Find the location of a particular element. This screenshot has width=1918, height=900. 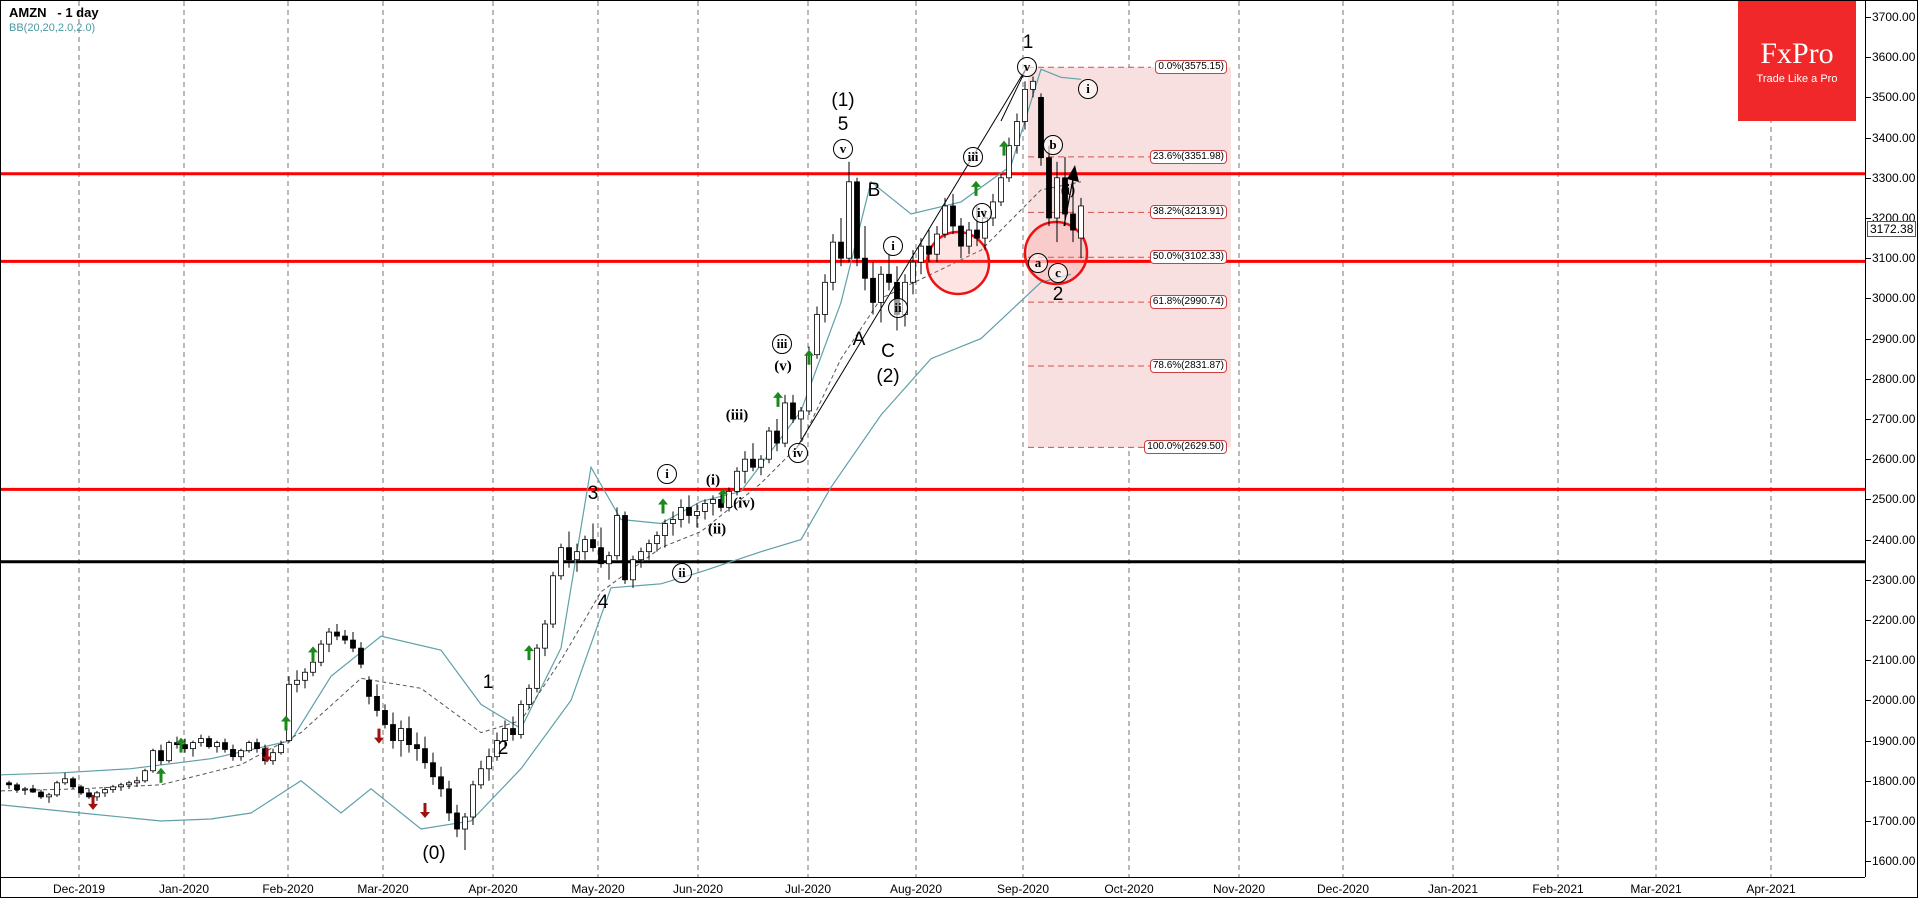

date-tick-label: Aug-2020 is located at coordinates (916, 889).